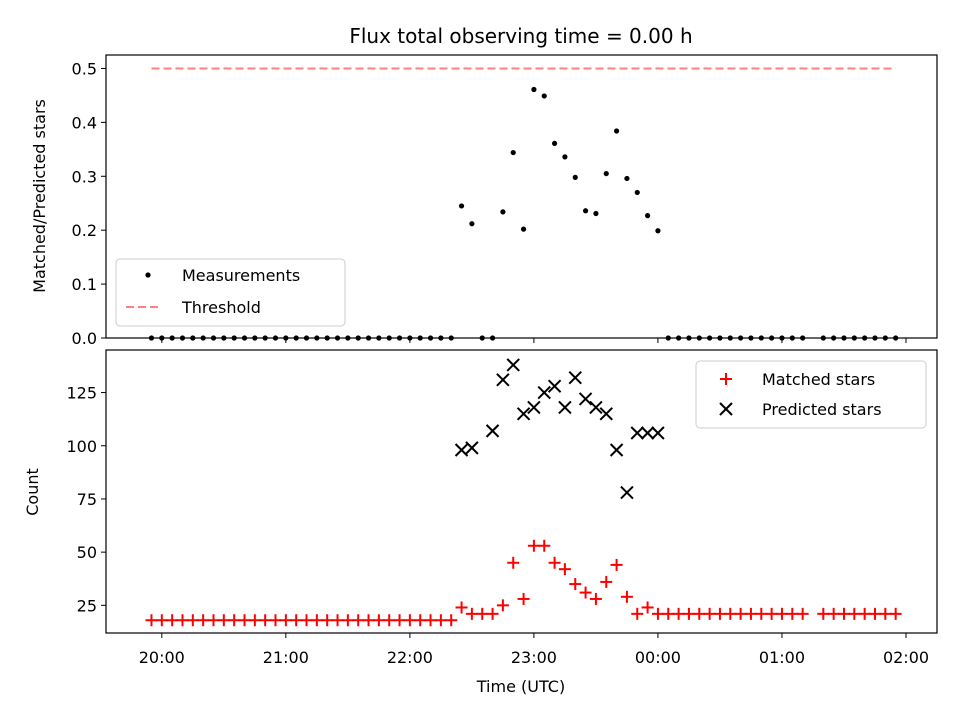  I want to click on time-x-axis: 20:00 21:00 22:00 23:00 00:00 01:00 02:00, so click(534, 650).